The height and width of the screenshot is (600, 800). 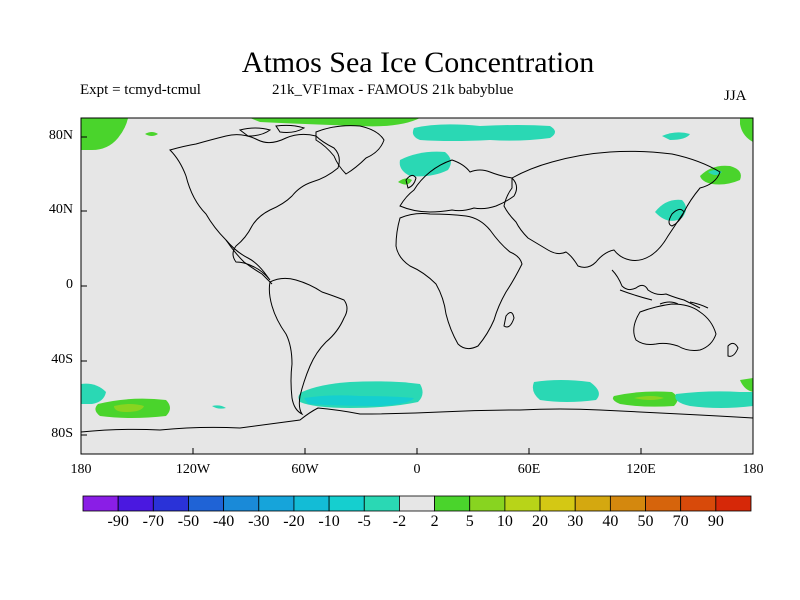 What do you see at coordinates (664, 299) in the screenshot?
I see `coastline-indonesia` at bounding box center [664, 299].